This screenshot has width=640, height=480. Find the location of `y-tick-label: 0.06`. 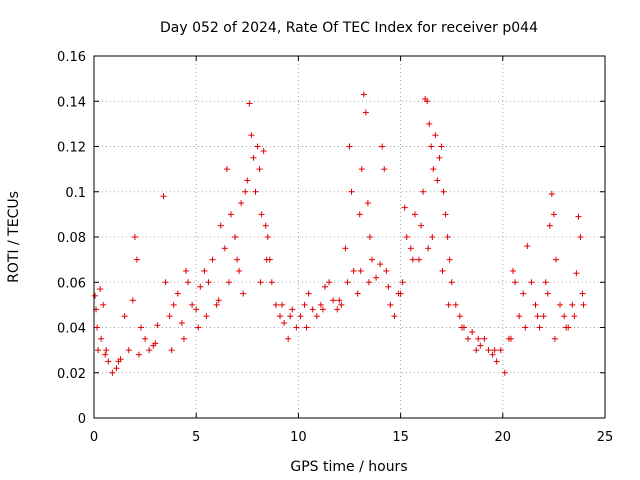

y-tick-label: 0.06 is located at coordinates (71, 283).